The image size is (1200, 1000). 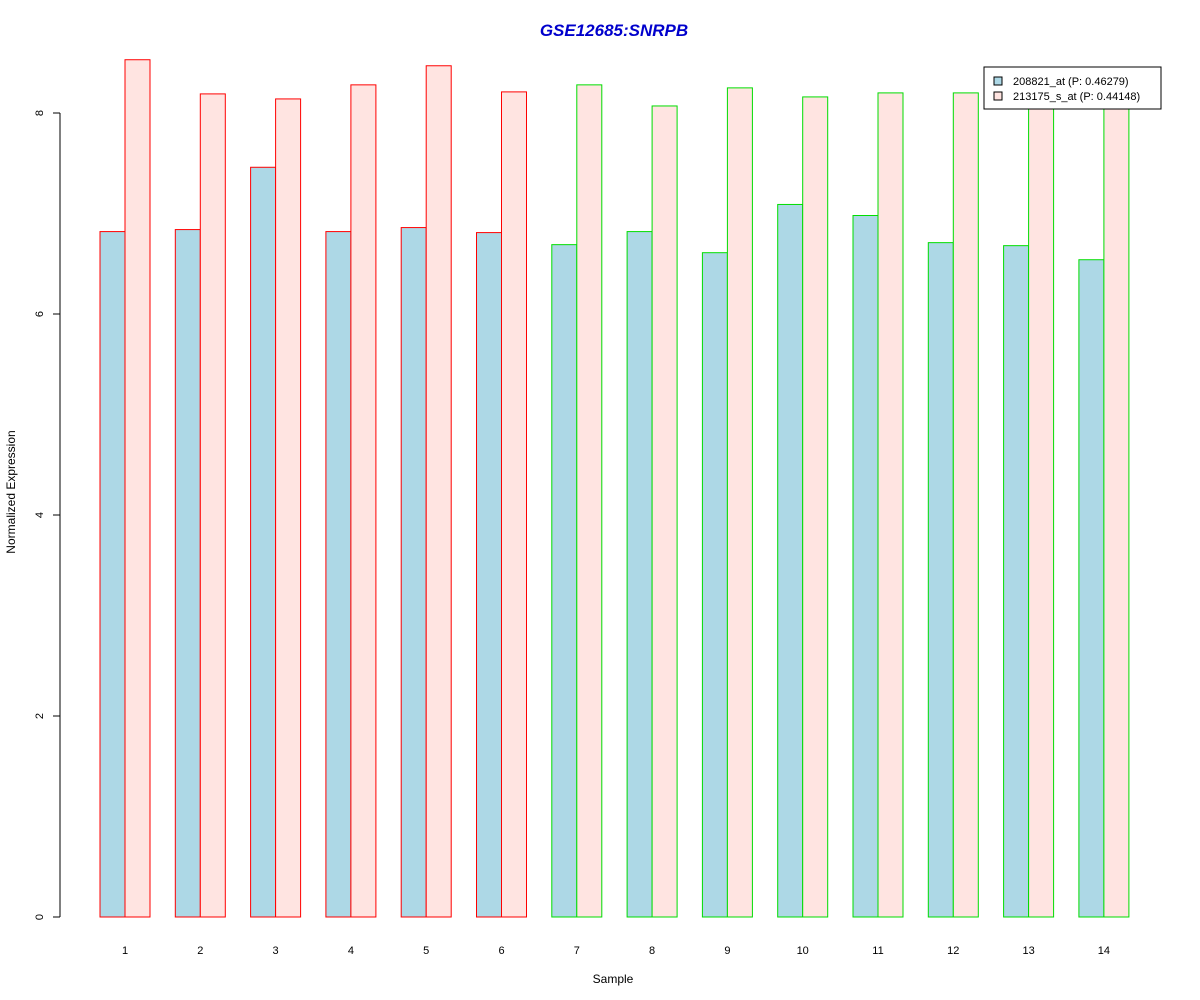 What do you see at coordinates (40, 515) in the screenshot?
I see `y-tick-label: 4` at bounding box center [40, 515].